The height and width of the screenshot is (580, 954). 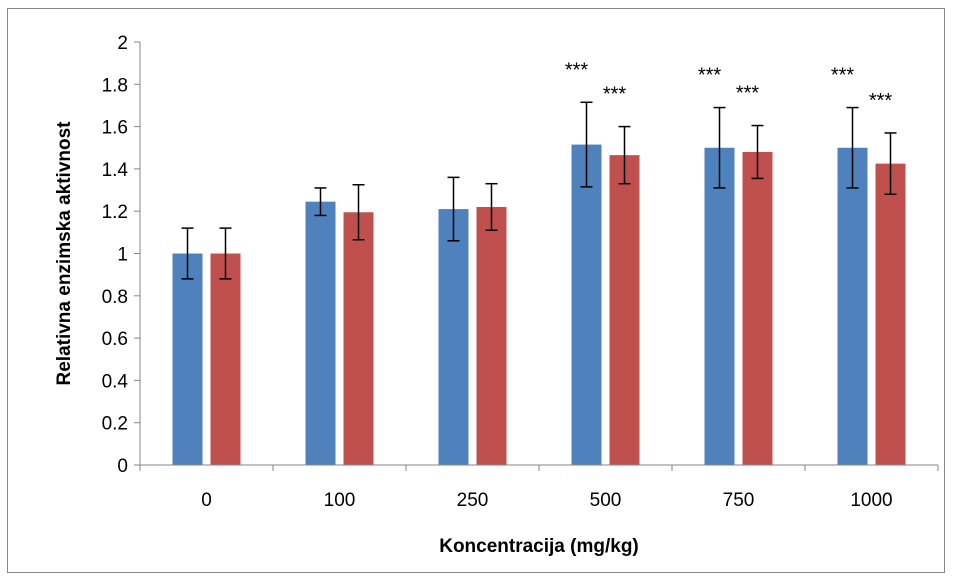 What do you see at coordinates (64, 253) in the screenshot?
I see `y-axis-title: Relativna enzimska aktivnost` at bounding box center [64, 253].